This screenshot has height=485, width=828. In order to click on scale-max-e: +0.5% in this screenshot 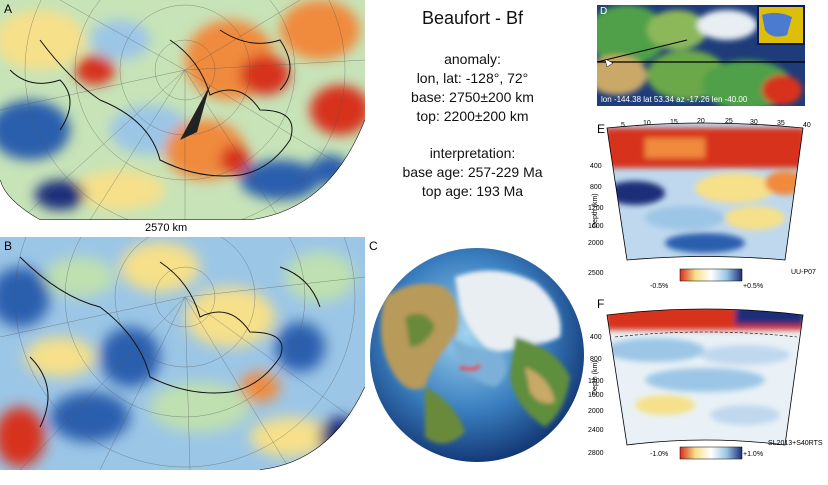, I will do `click(753, 286)`.